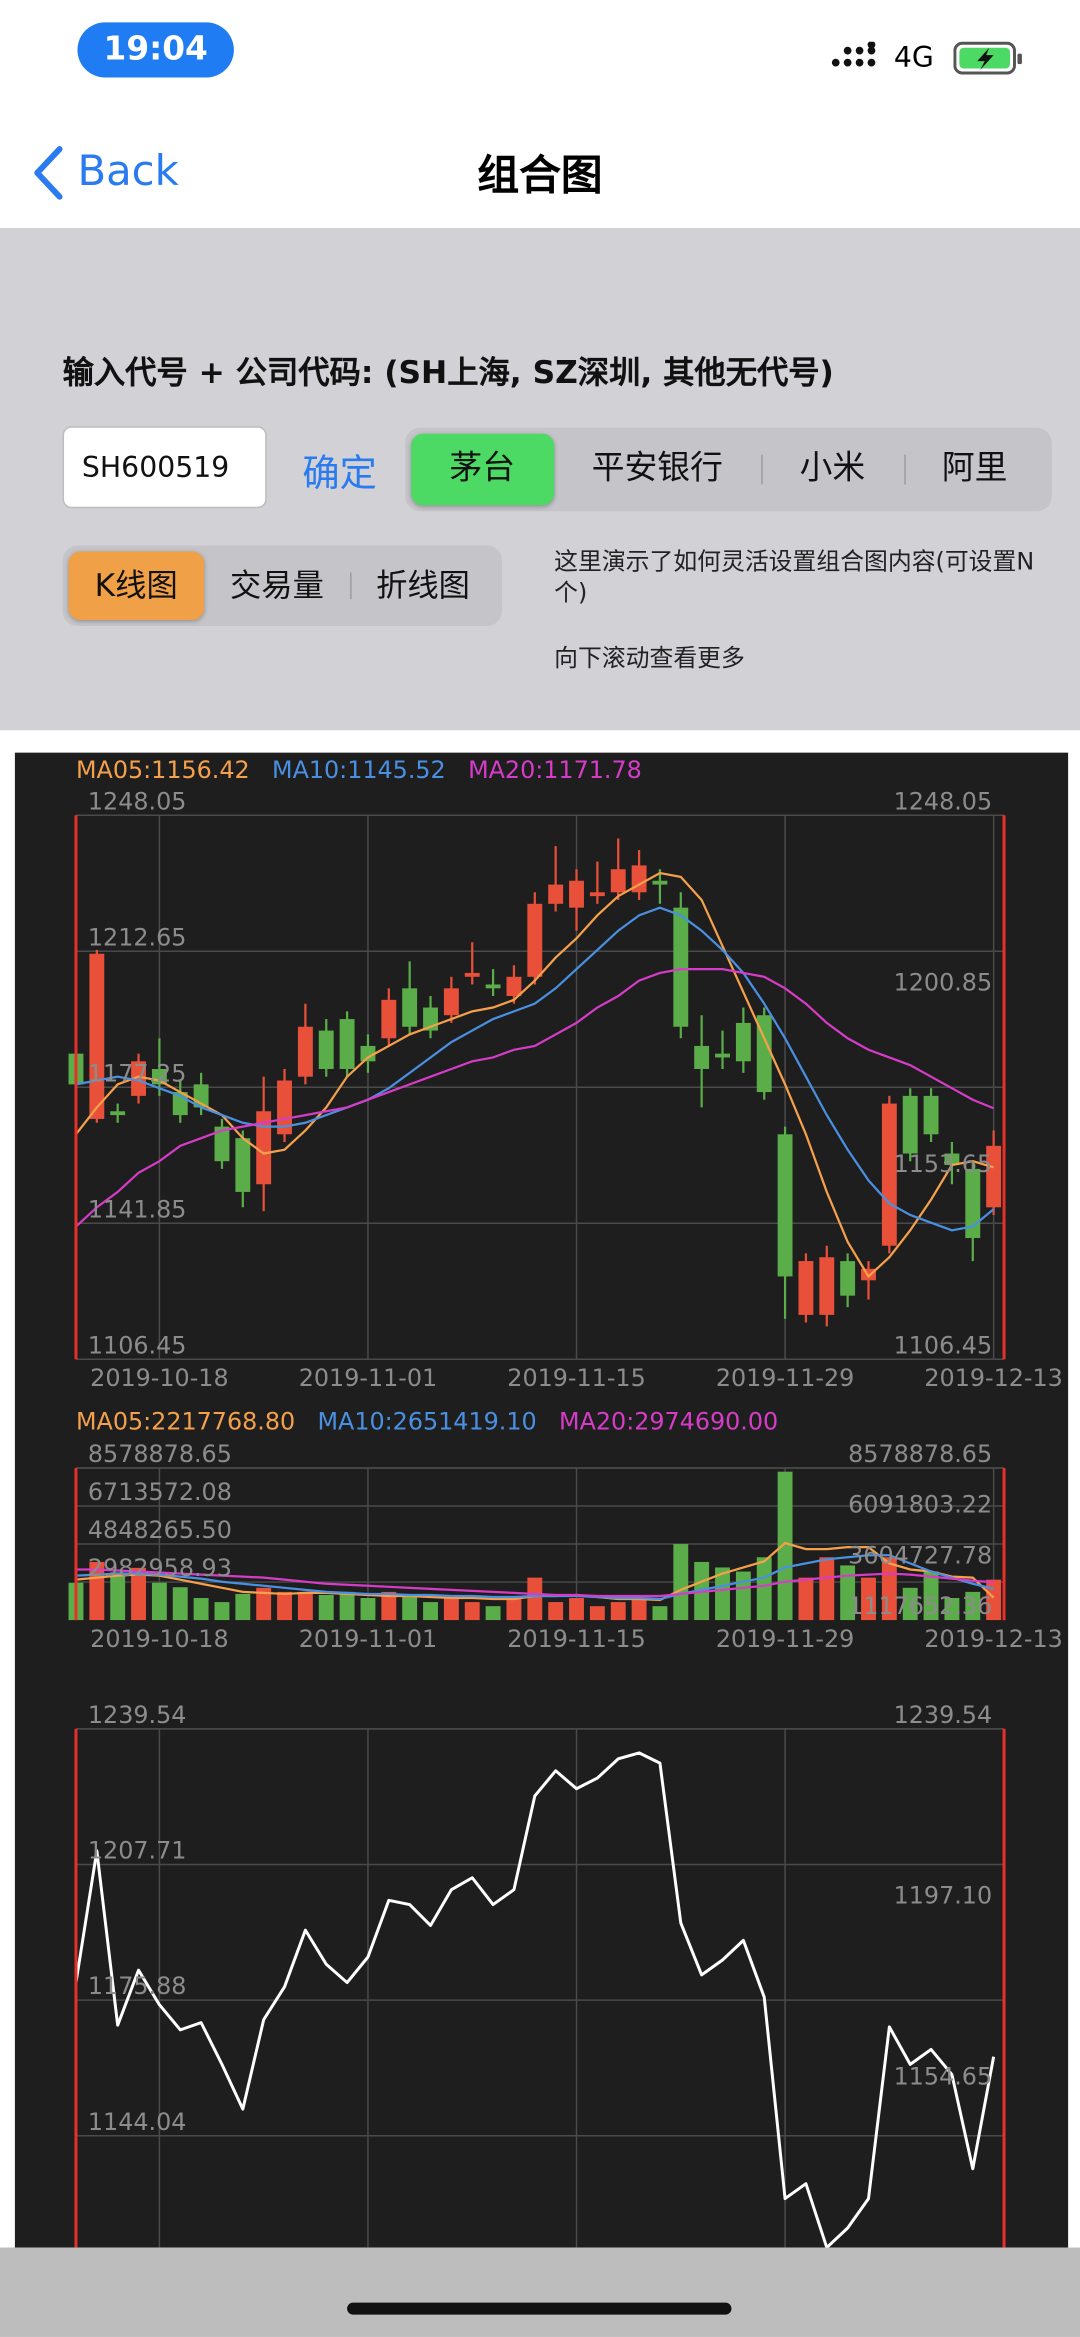 The image size is (1080, 2337). What do you see at coordinates (137, 801) in the screenshot?
I see `y-tick-label: 1248.05` at bounding box center [137, 801].